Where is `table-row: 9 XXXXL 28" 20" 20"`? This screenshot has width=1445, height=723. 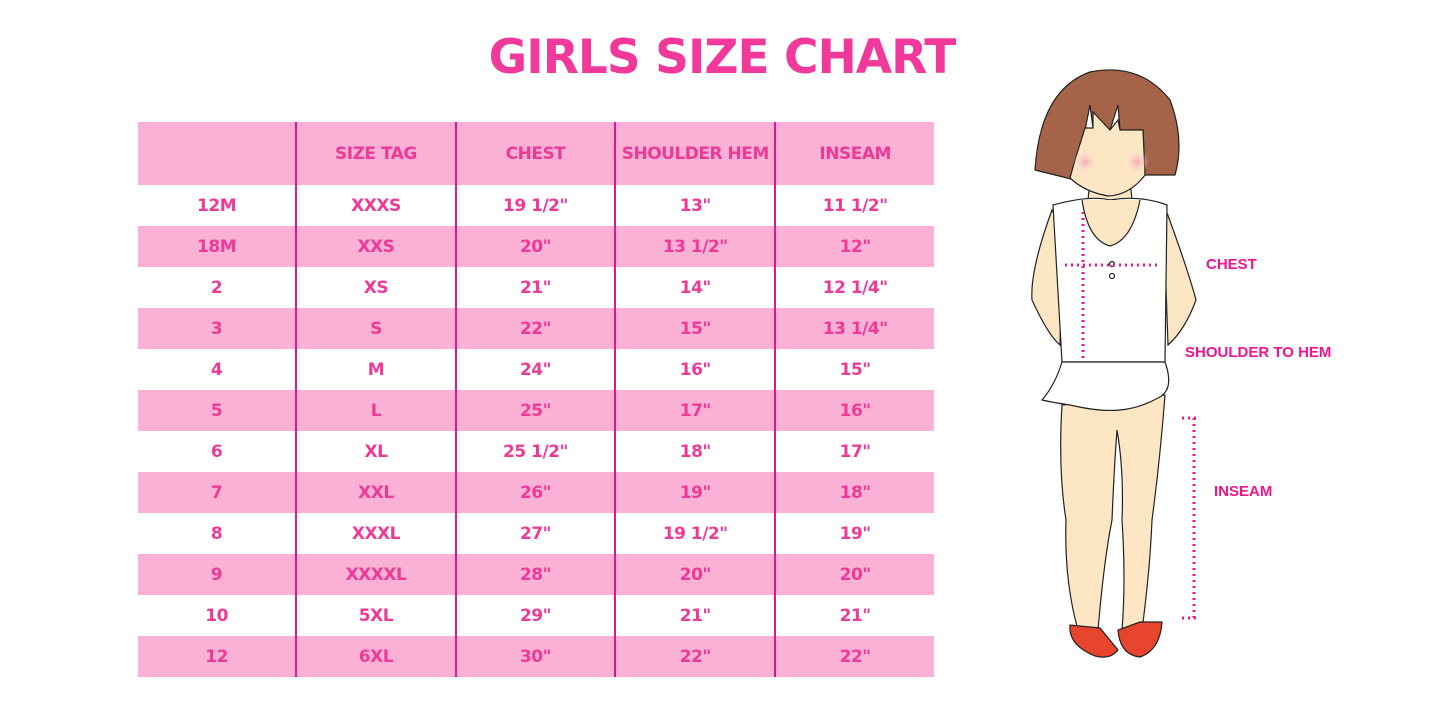
table-row: 9 XXXXL 28" 20" 20" is located at coordinates (536, 574).